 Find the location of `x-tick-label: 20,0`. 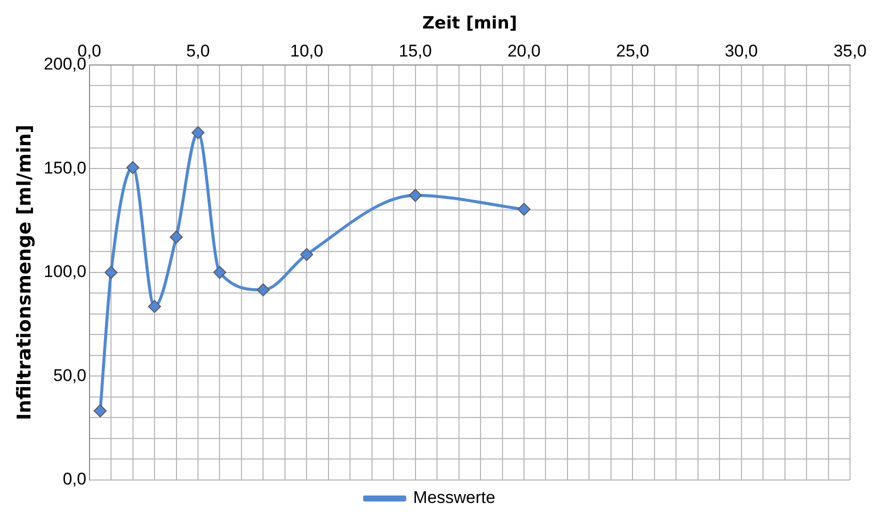

x-tick-label: 20,0 is located at coordinates (524, 50).